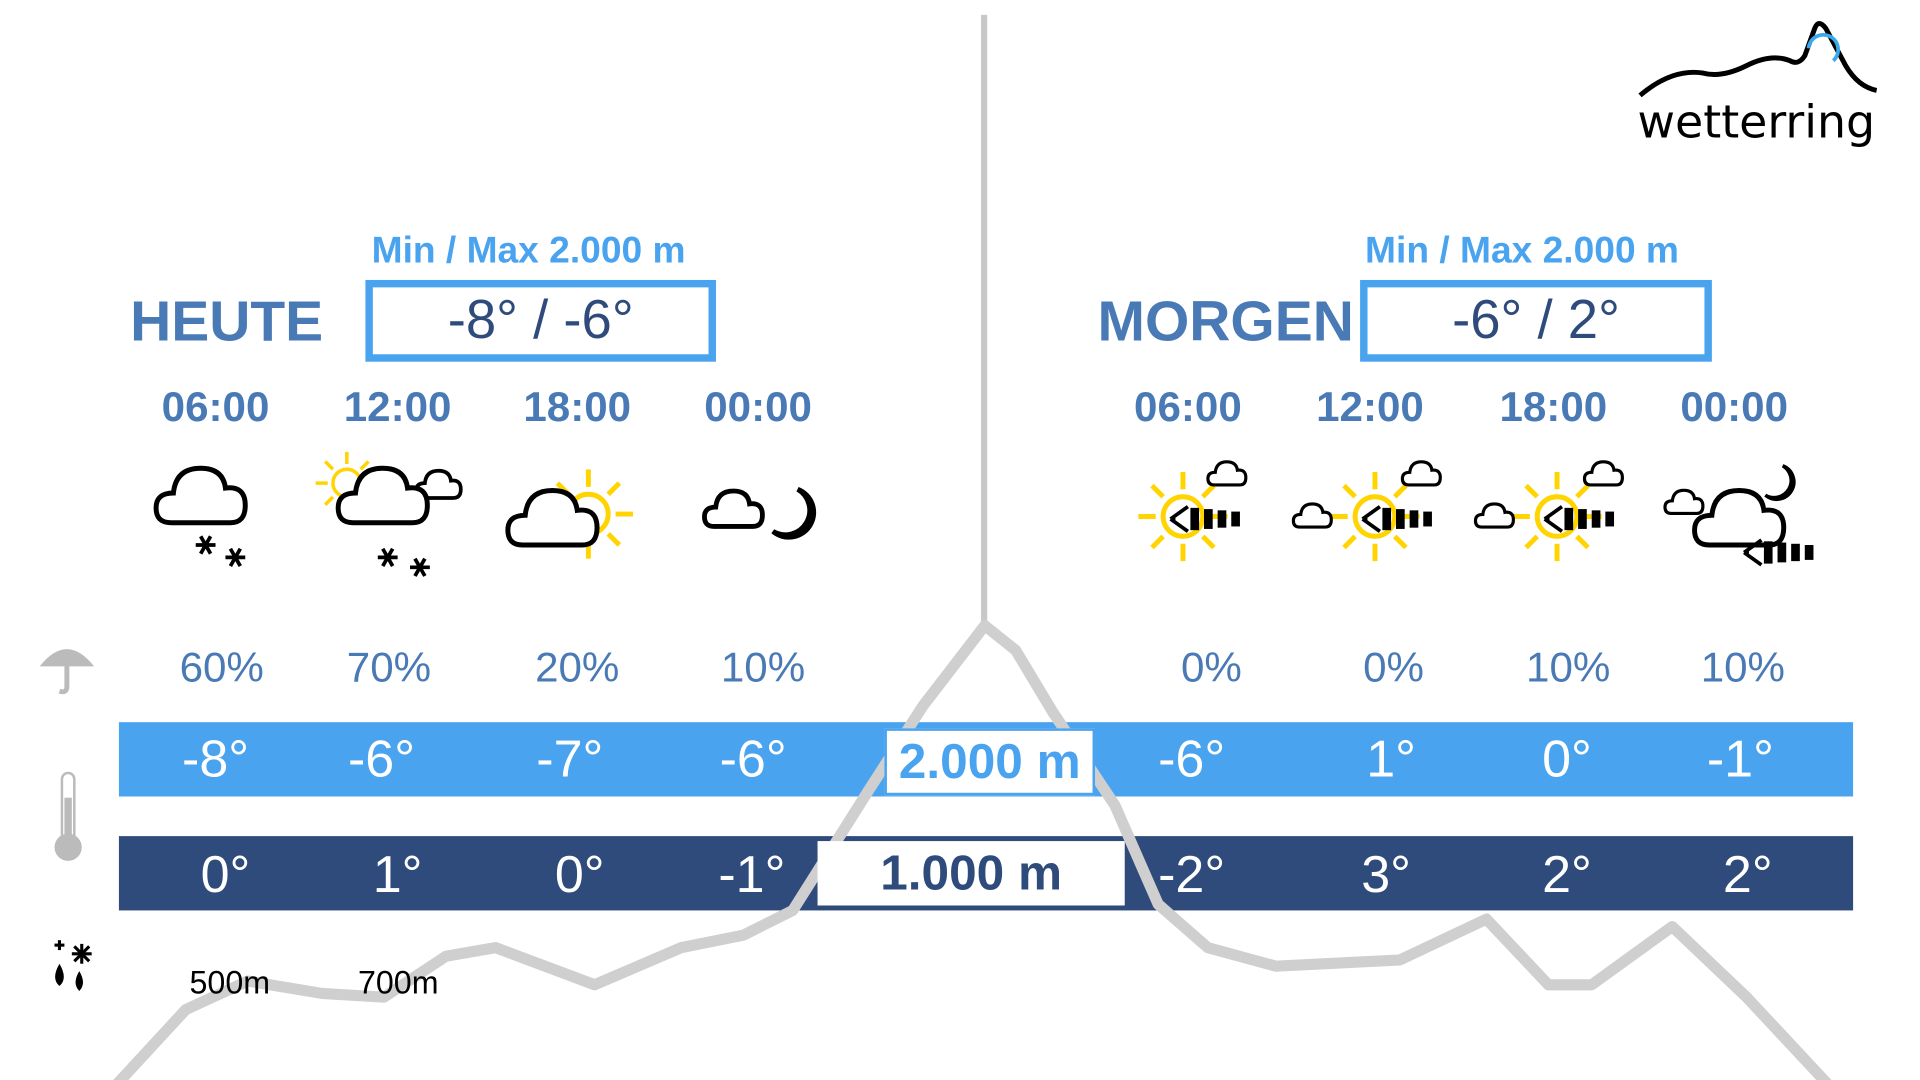 The image size is (1920, 1080). I want to click on tomorrow-minmax-label: Min / Max 2.000 m, so click(1522, 251).